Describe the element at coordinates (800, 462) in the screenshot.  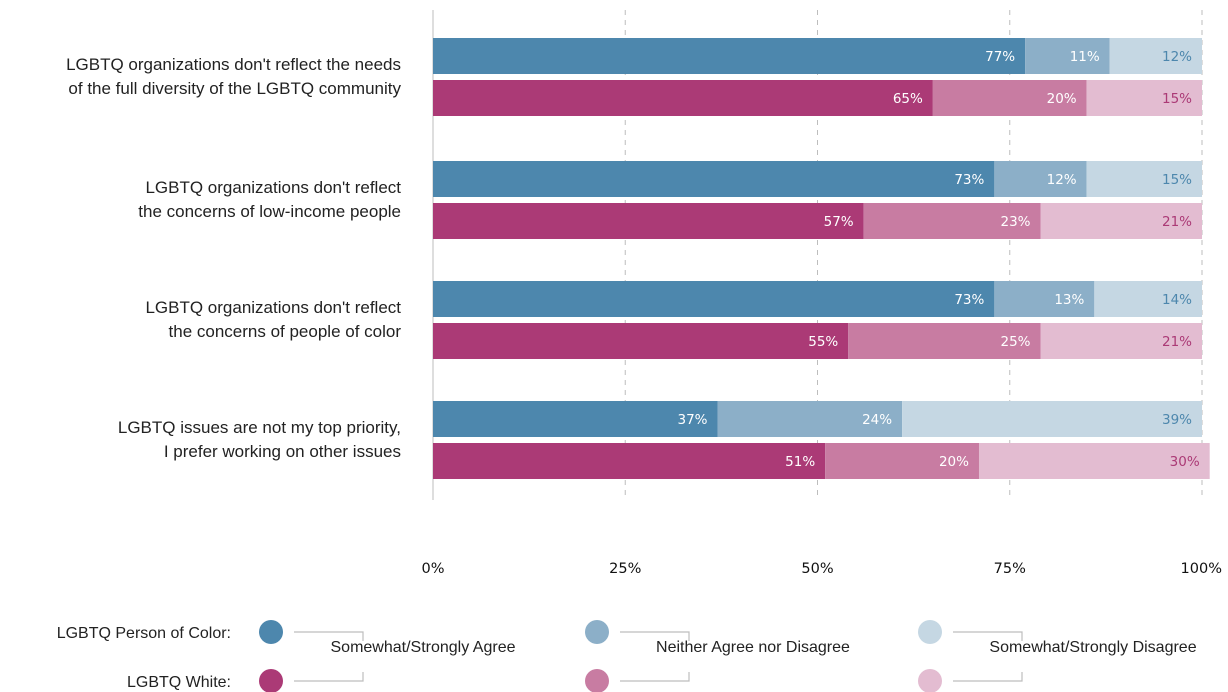
I see `data-label: 51%` at that location.